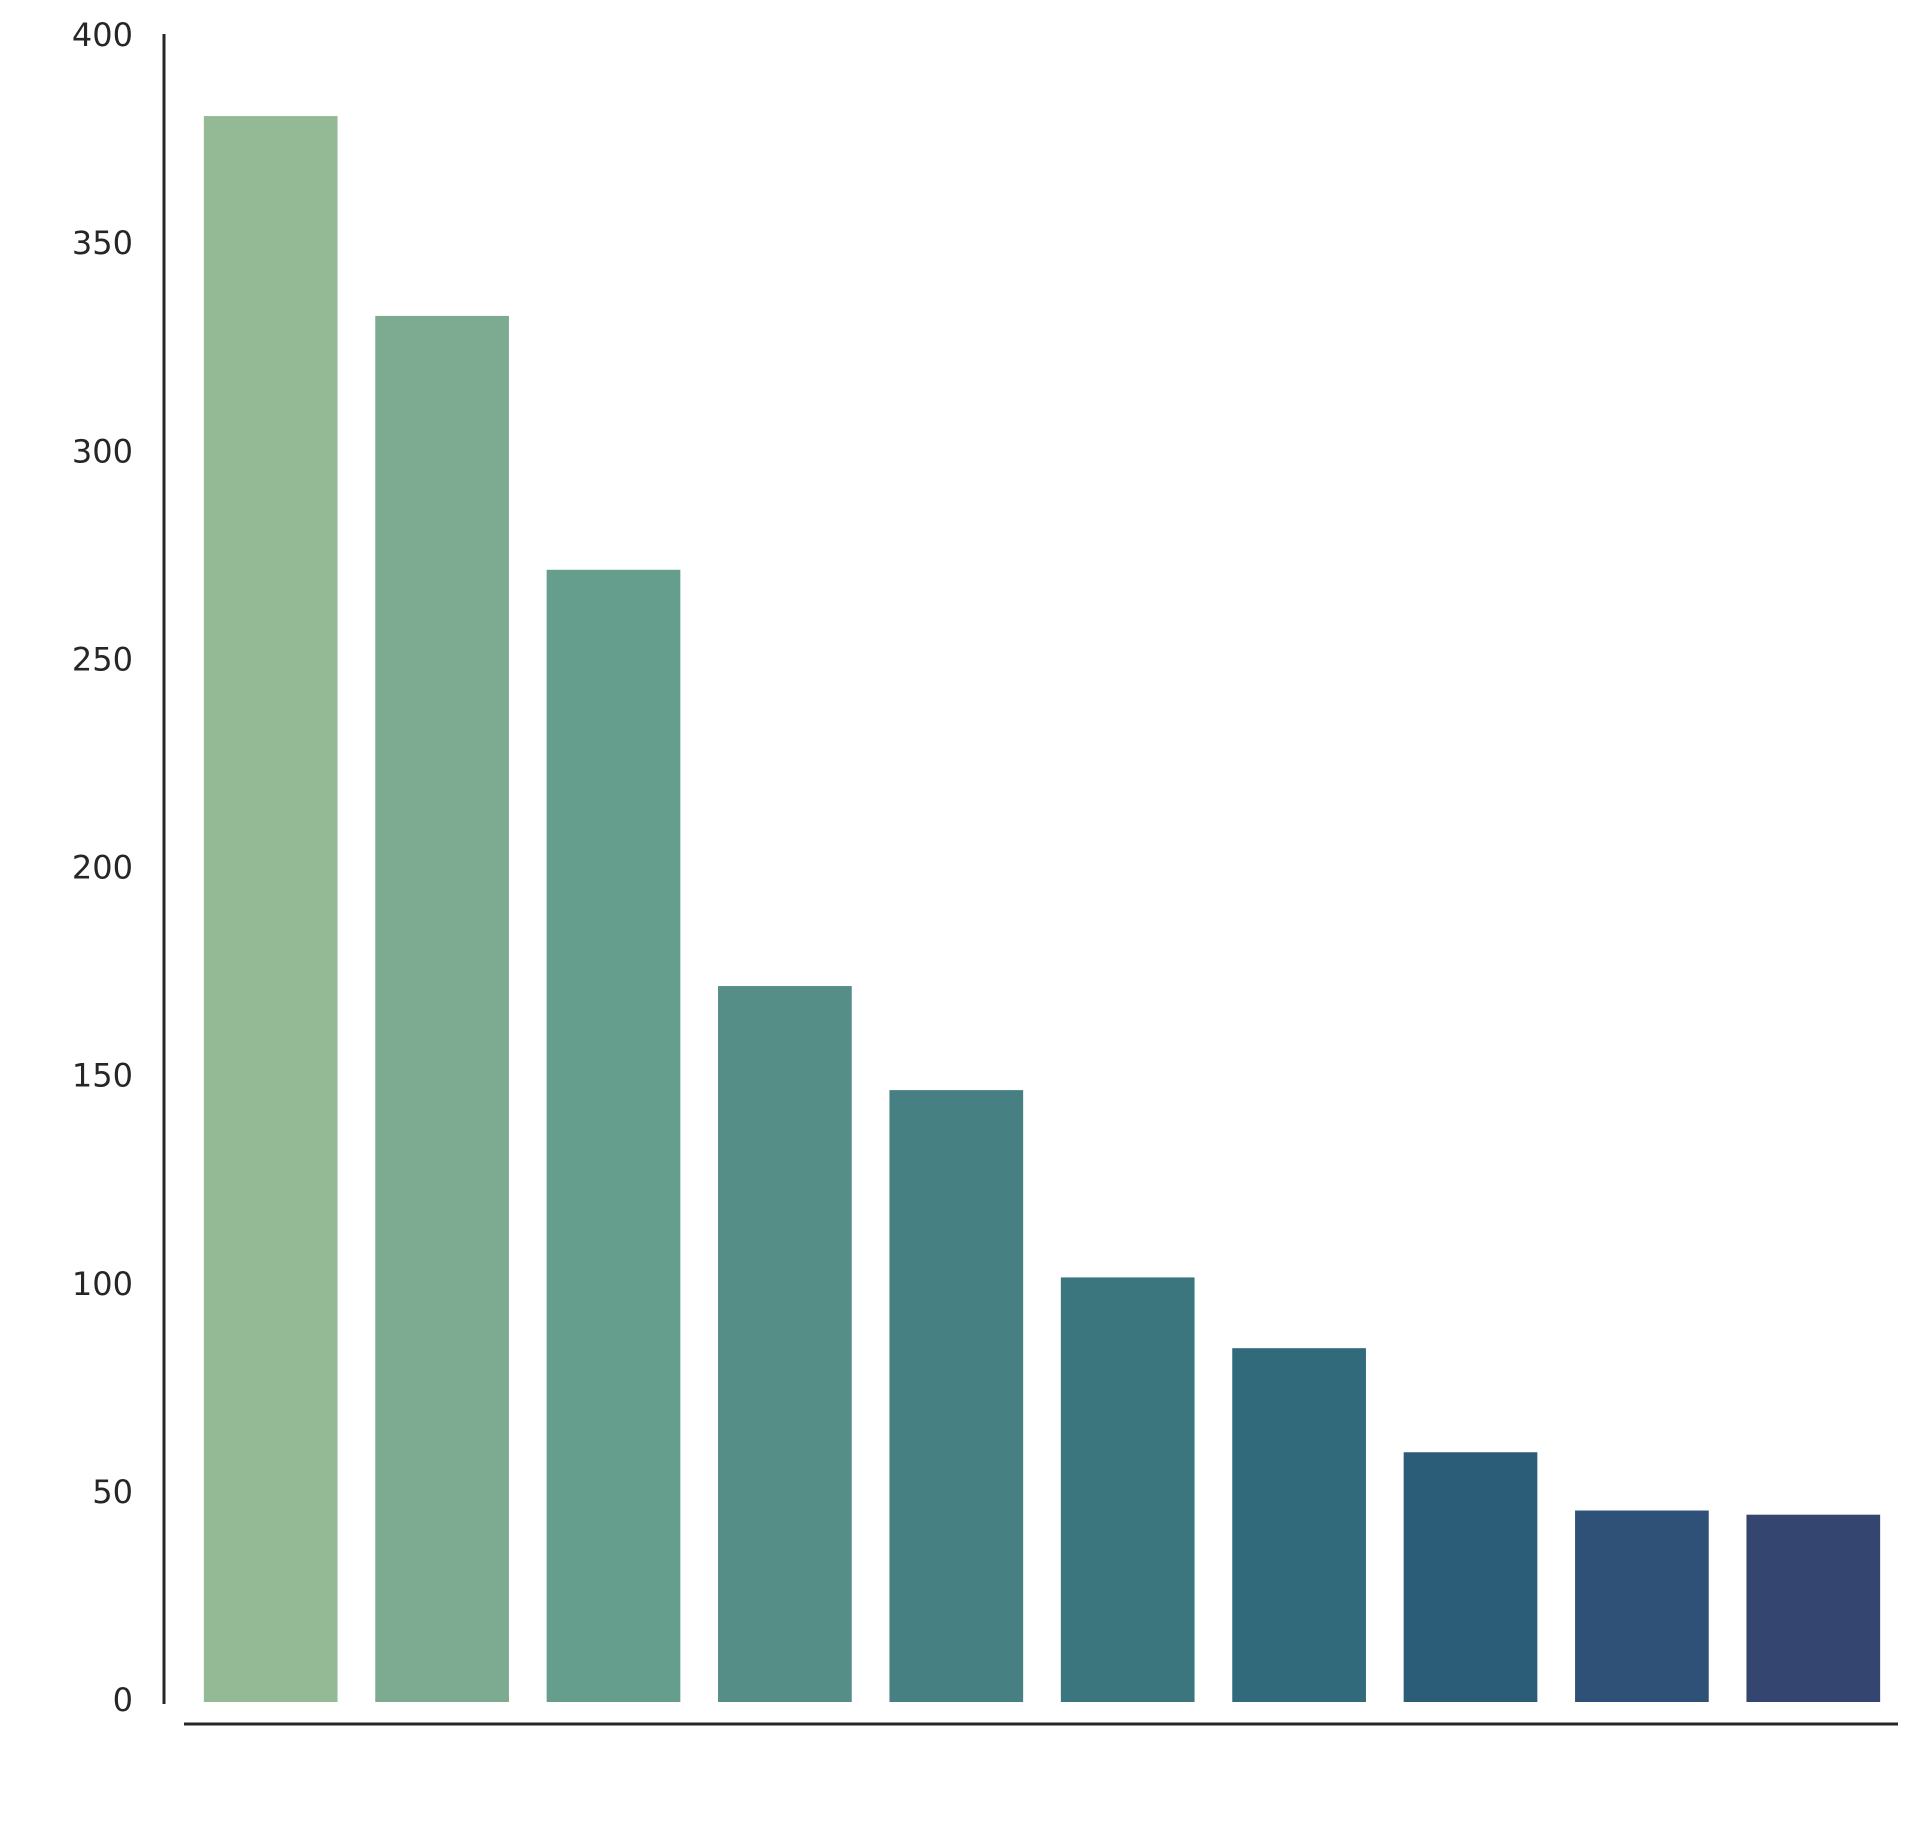 The height and width of the screenshot is (1825, 1920). What do you see at coordinates (102, 451) in the screenshot?
I see `y-tick-label: 300` at bounding box center [102, 451].